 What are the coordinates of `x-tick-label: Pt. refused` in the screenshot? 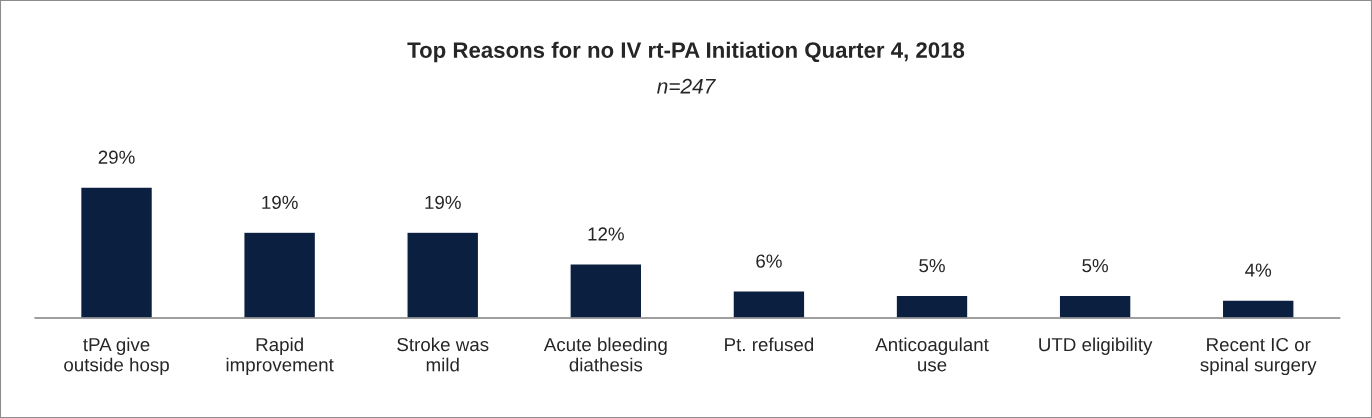 It's located at (769, 344).